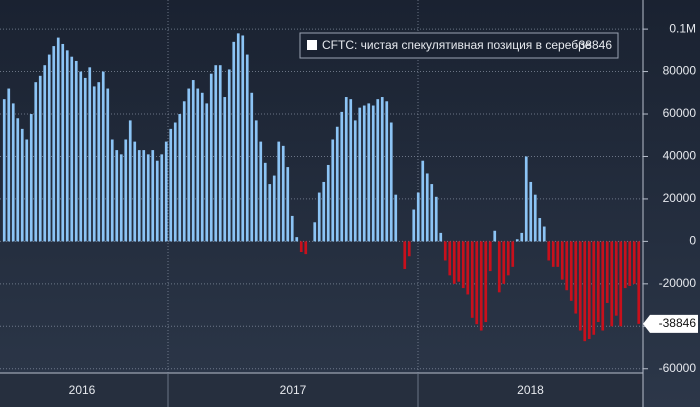 Image resolution: width=700 pixels, height=407 pixels. What do you see at coordinates (594, 45) in the screenshot?
I see `legend-value: -38846` at bounding box center [594, 45].